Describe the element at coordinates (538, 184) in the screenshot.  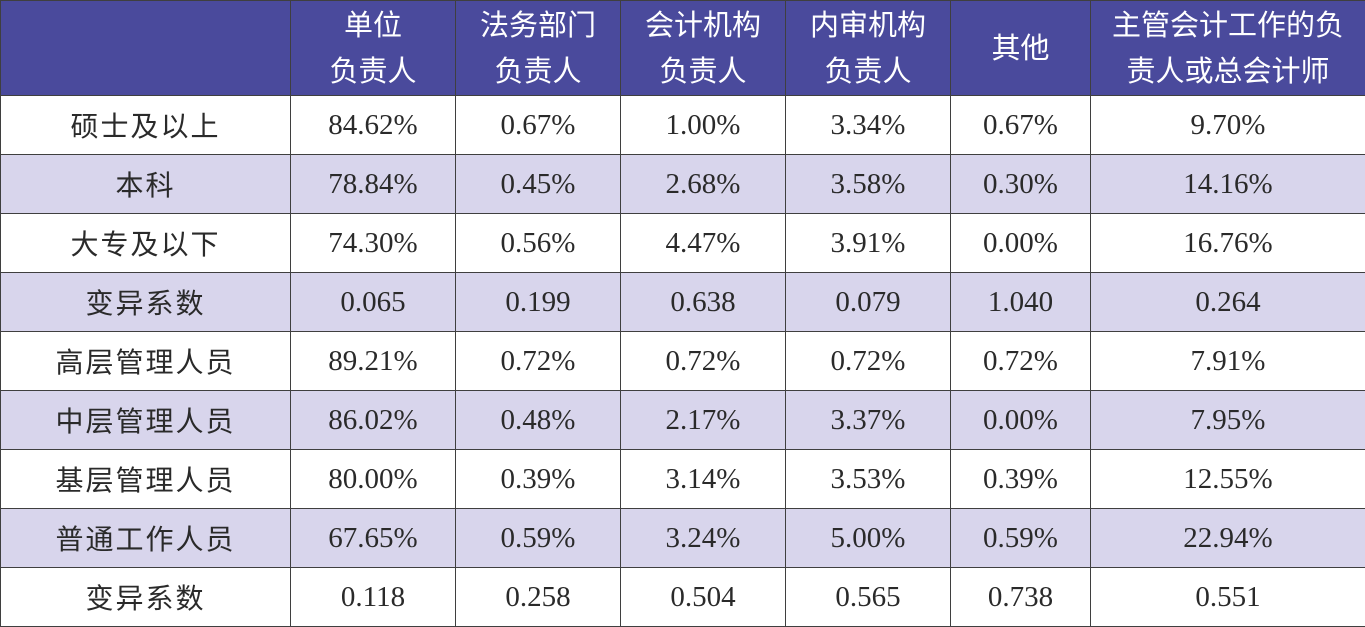
I see `table-cell: 0.45%` at that location.